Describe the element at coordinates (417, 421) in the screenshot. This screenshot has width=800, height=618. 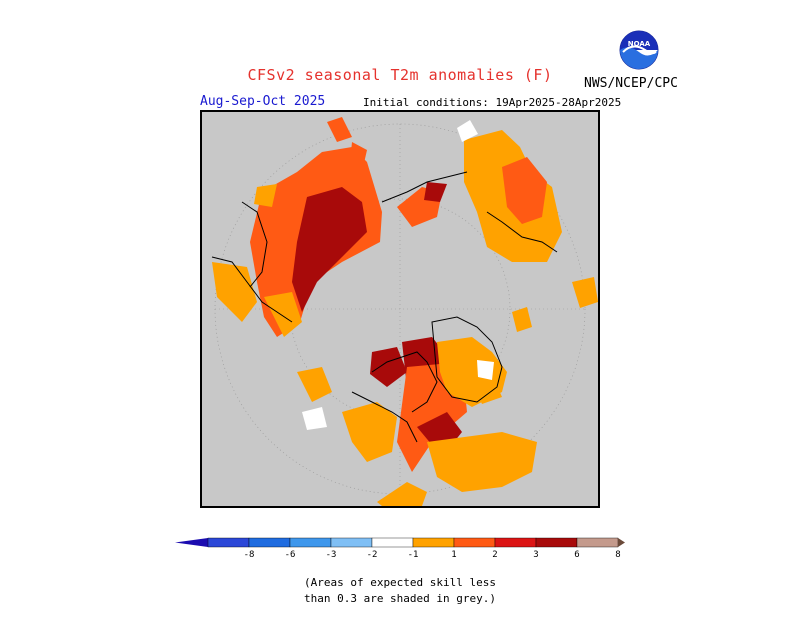
I see `warm-anomaly-north-america` at that location.